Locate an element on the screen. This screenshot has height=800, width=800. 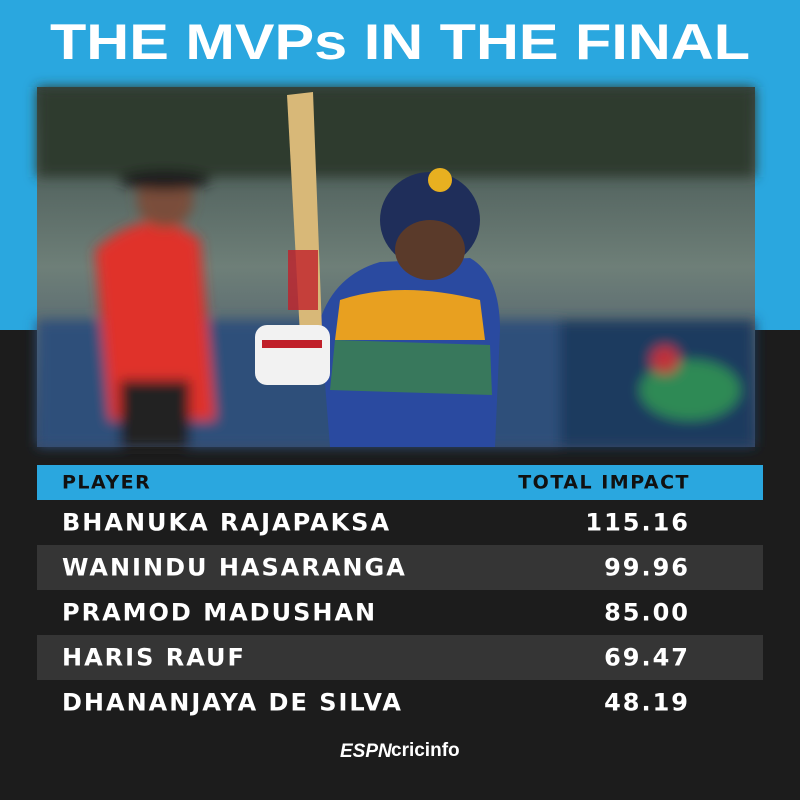
player-name: BHANUKA RAJAPAKSA is located at coordinates (226, 523).